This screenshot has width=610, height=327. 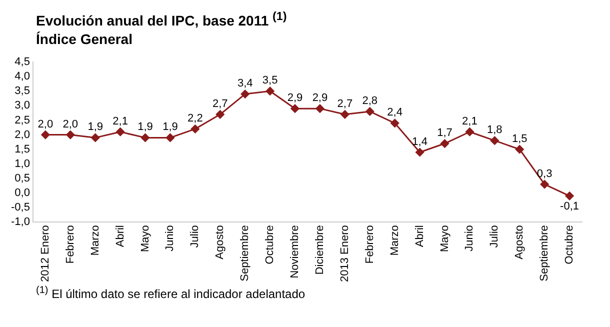 What do you see at coordinates (520, 138) in the screenshot?
I see `data-label: 1,5` at bounding box center [520, 138].